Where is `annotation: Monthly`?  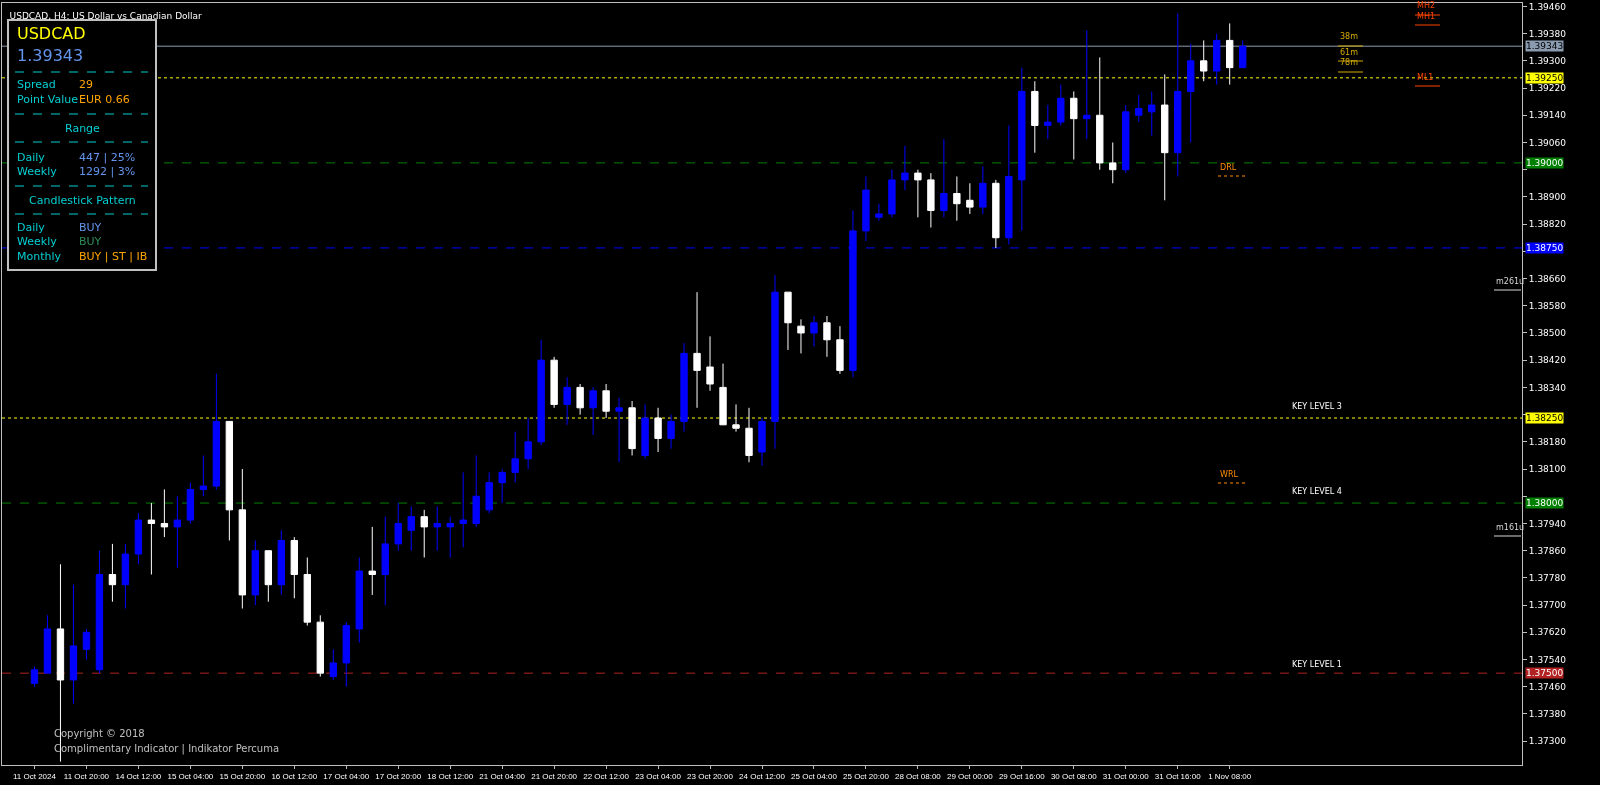 annotation: Monthly is located at coordinates (39, 256).